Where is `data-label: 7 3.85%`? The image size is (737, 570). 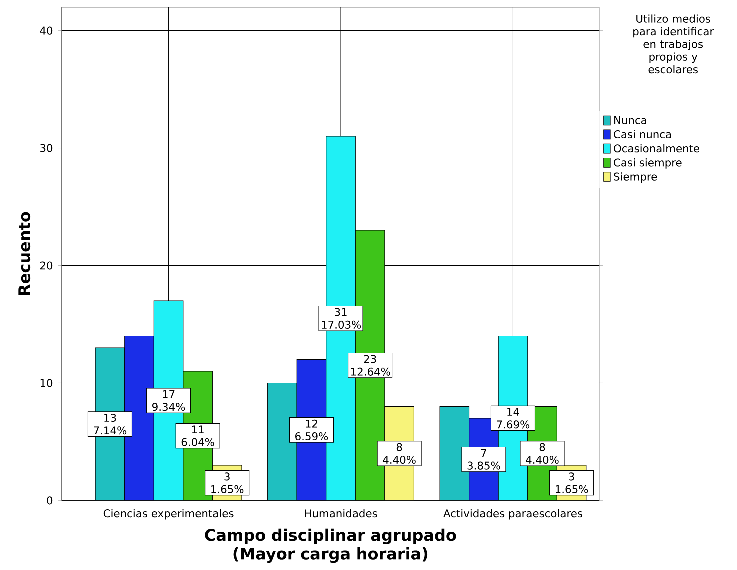
data-label: 7 3.85% is located at coordinates (484, 459).